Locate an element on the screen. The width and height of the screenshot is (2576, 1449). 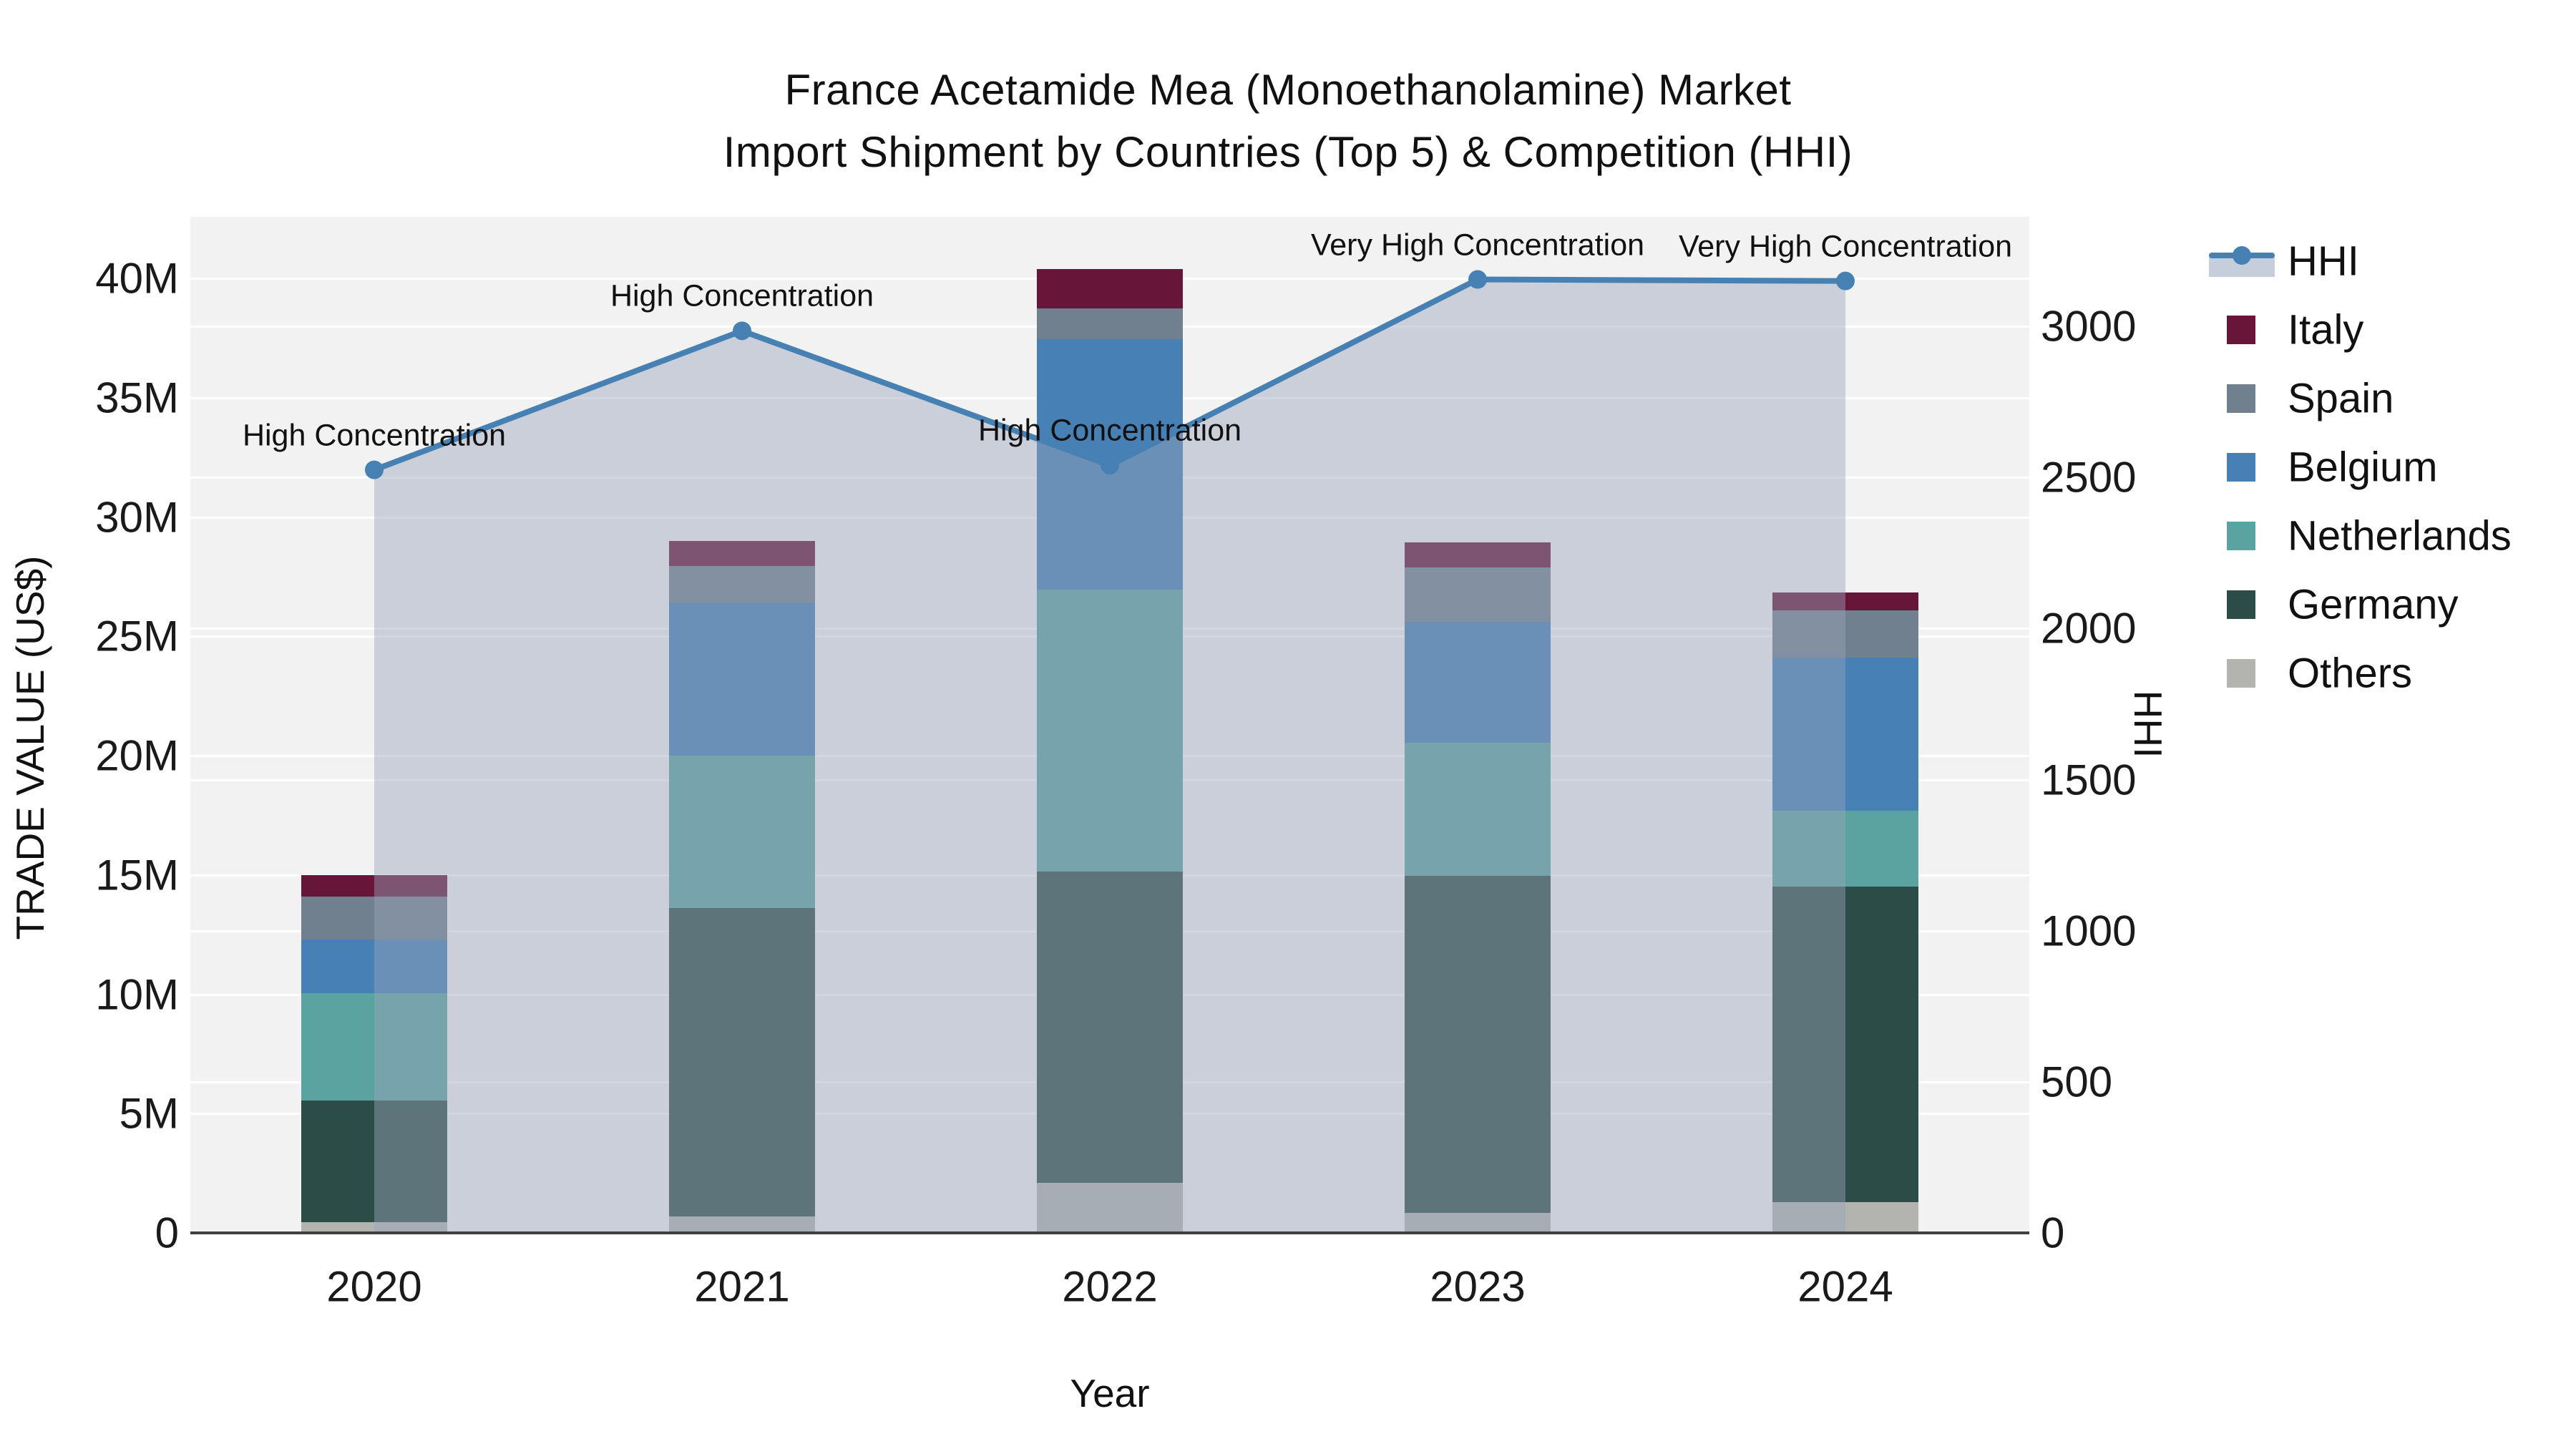
bar-2020-netherlands is located at coordinates (374, 1046).